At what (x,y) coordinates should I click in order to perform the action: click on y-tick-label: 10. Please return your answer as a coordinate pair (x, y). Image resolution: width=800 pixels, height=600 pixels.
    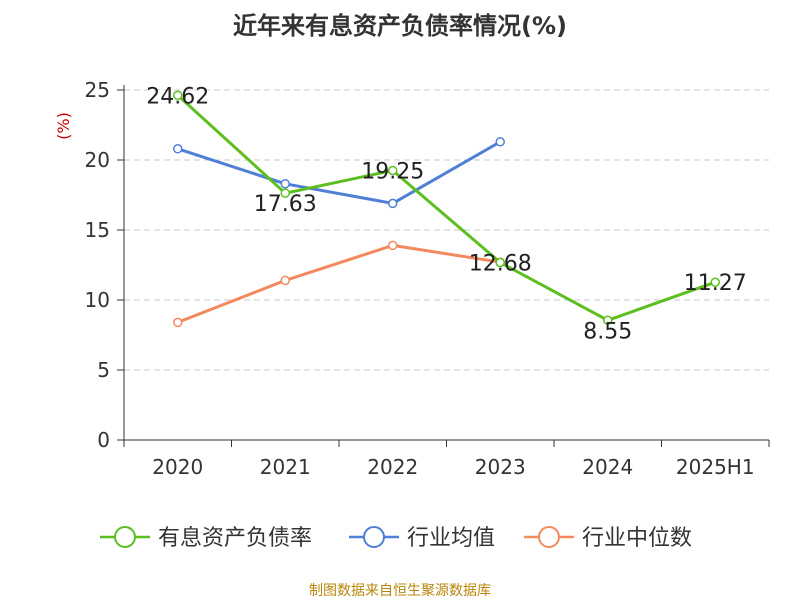
    Looking at the image, I should click on (97, 300).